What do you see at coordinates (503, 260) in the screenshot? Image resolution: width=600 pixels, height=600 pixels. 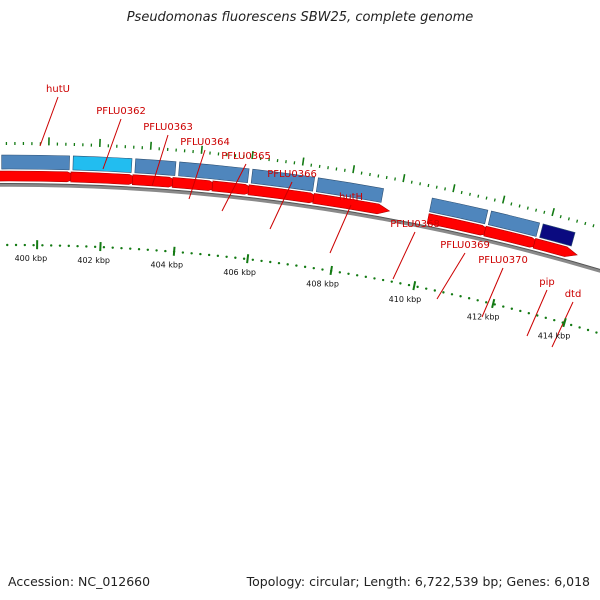 I see `gene-label: PFLU0370` at bounding box center [503, 260].